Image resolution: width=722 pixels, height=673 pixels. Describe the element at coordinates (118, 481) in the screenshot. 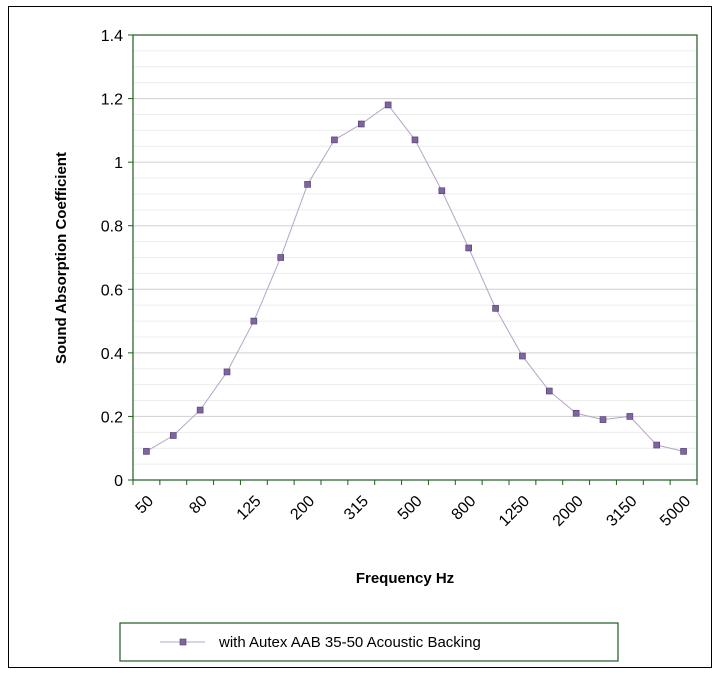

I see `y-tick-label: 0` at that location.